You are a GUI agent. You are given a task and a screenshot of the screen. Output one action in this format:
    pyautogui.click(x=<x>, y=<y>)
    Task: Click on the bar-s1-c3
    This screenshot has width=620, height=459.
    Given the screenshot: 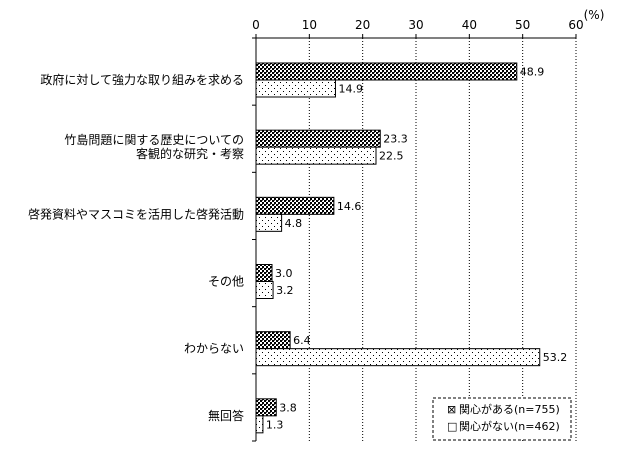 What is the action you would take?
    pyautogui.click(x=264, y=290)
    